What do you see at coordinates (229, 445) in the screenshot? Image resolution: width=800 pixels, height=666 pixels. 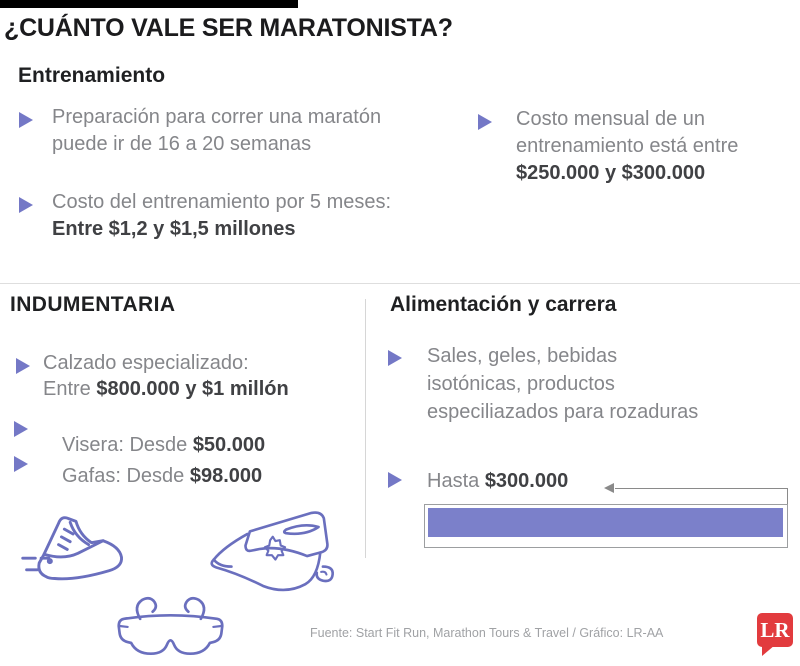 I see `text-amount: $50.000` at bounding box center [229, 445].